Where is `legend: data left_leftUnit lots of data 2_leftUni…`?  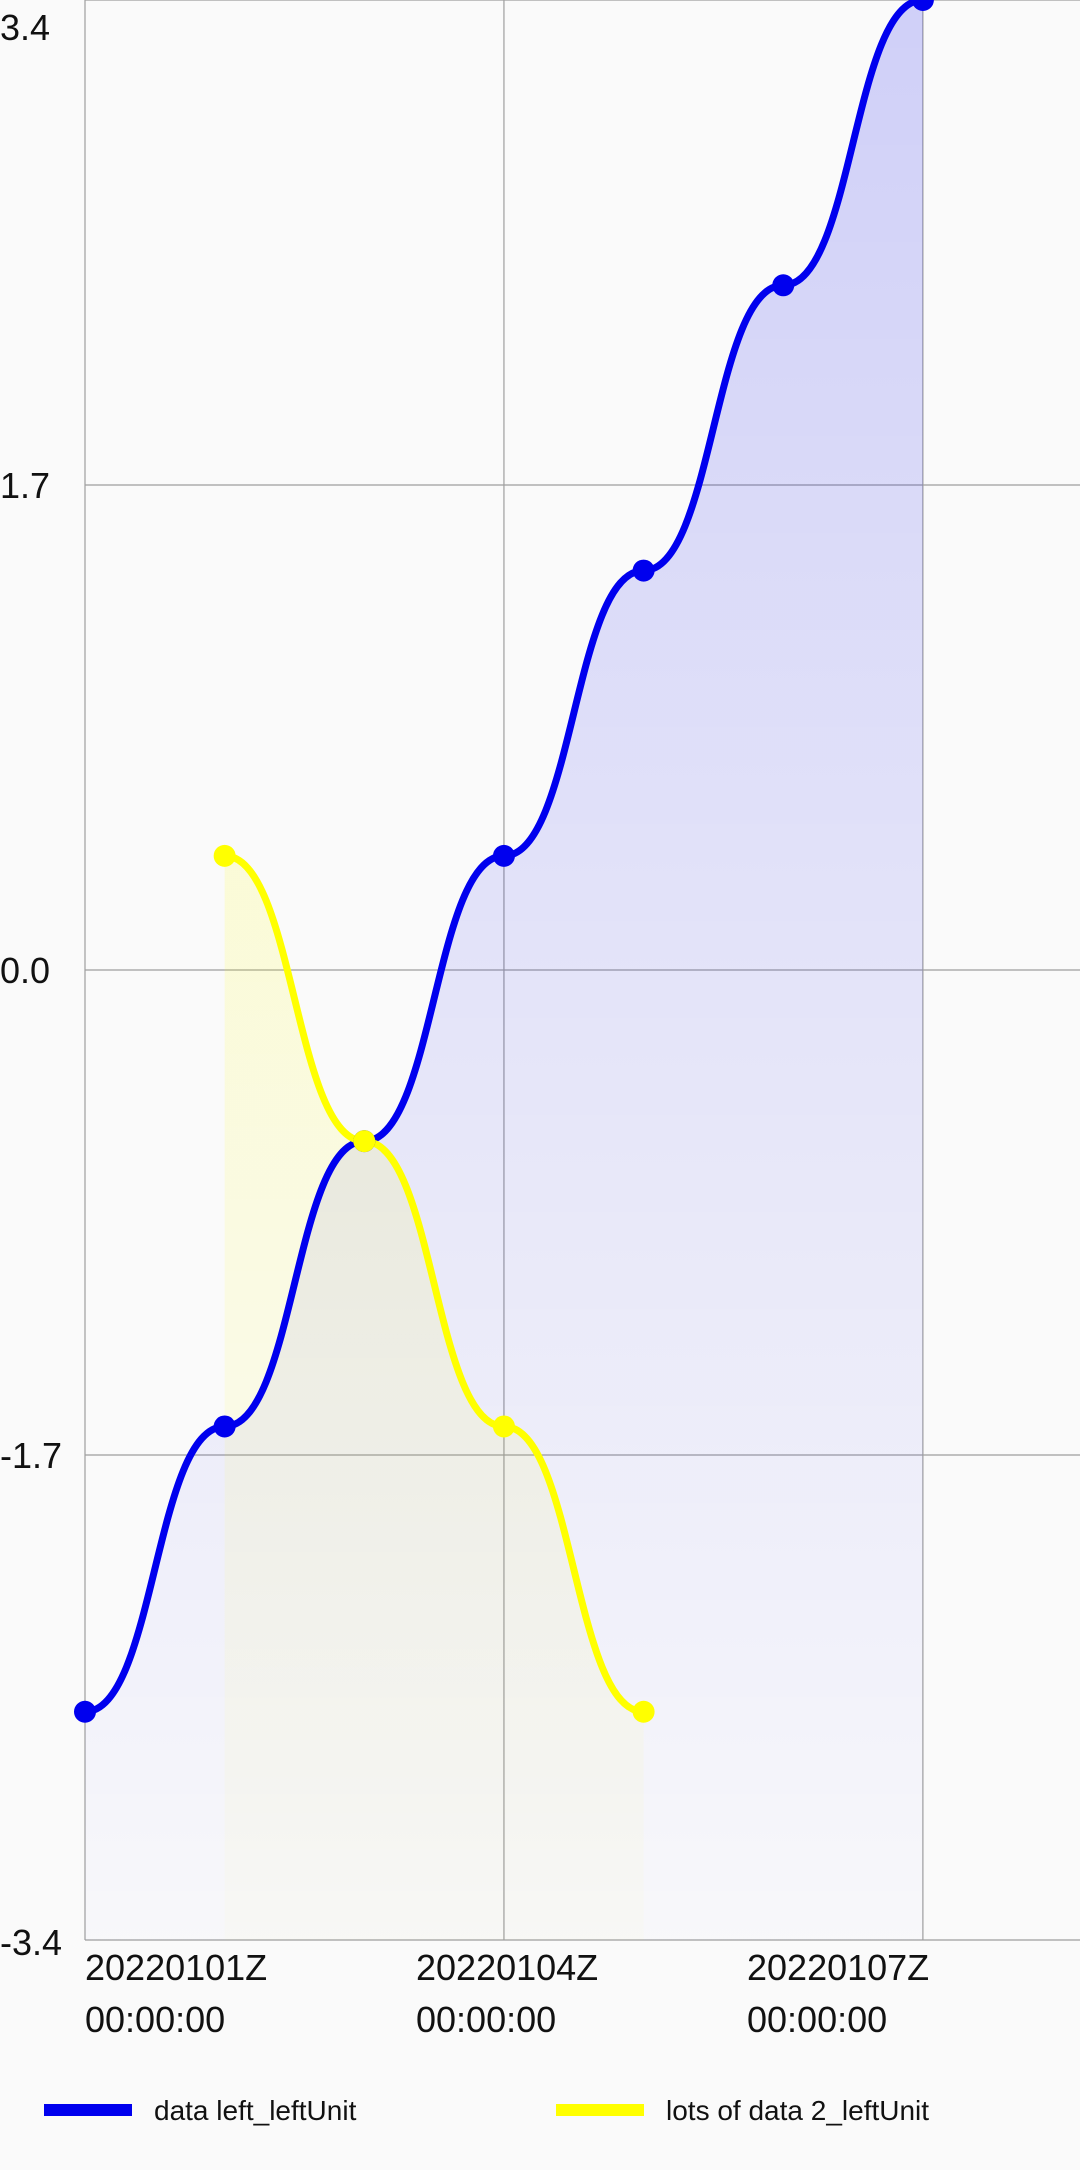
legend: data left_leftUnit lots of data 2_leftUni… is located at coordinates (486, 2110).